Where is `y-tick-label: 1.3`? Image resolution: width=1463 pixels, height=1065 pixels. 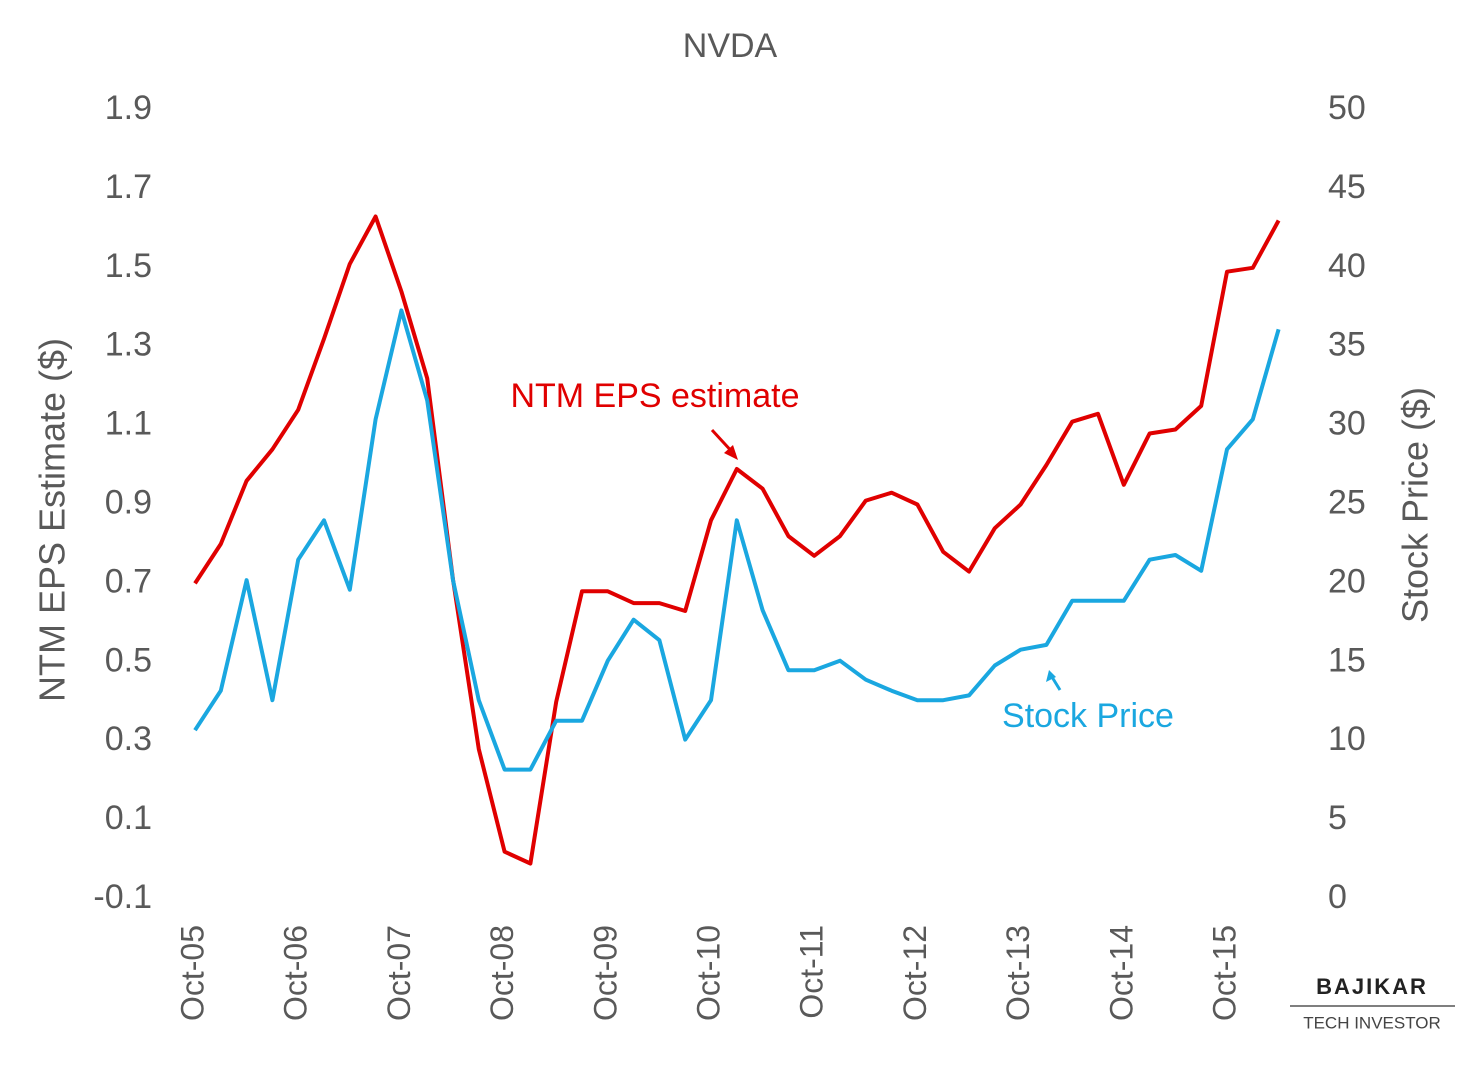 y-tick-label: 1.3 is located at coordinates (128, 345).